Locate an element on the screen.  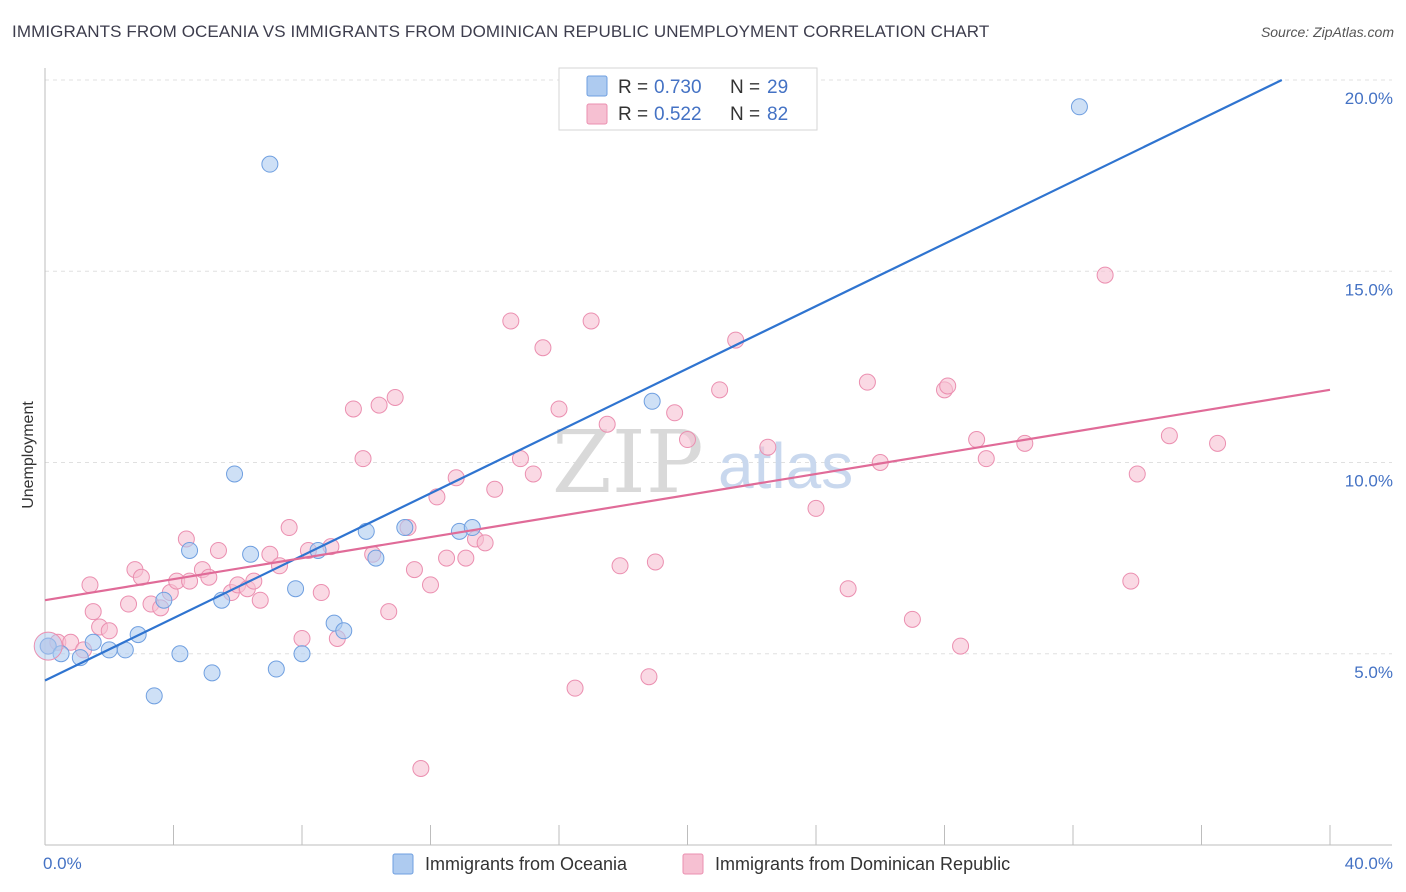
y-tick-labels: 5.0% 10.0% 15.0% 20.0% is located at coordinates (1369, 385).